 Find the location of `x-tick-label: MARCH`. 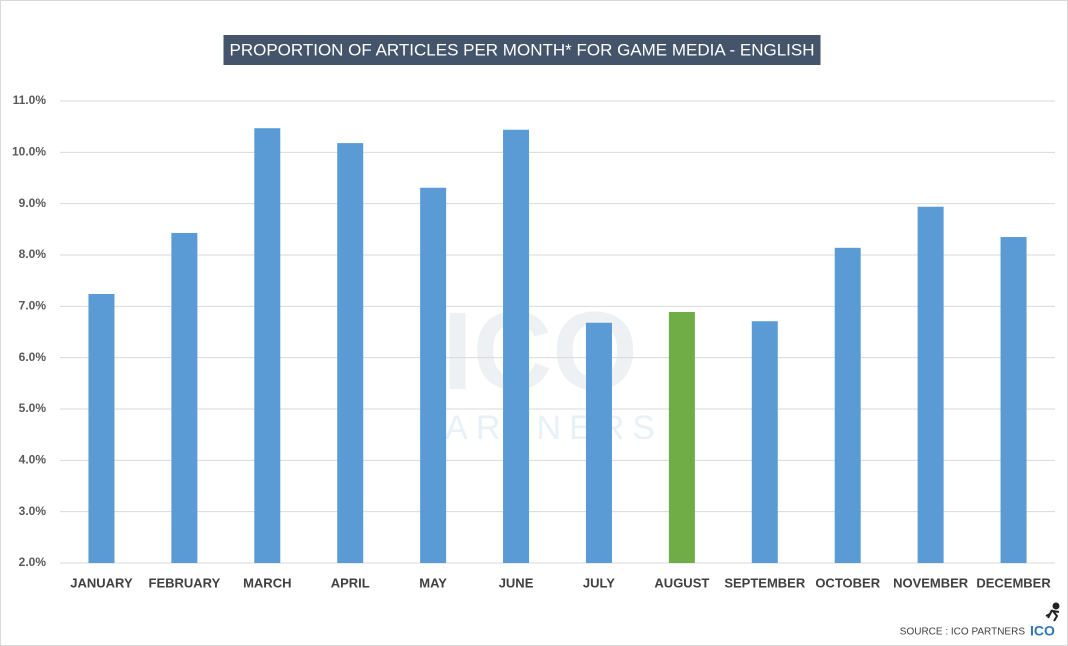

x-tick-label: MARCH is located at coordinates (267, 582).